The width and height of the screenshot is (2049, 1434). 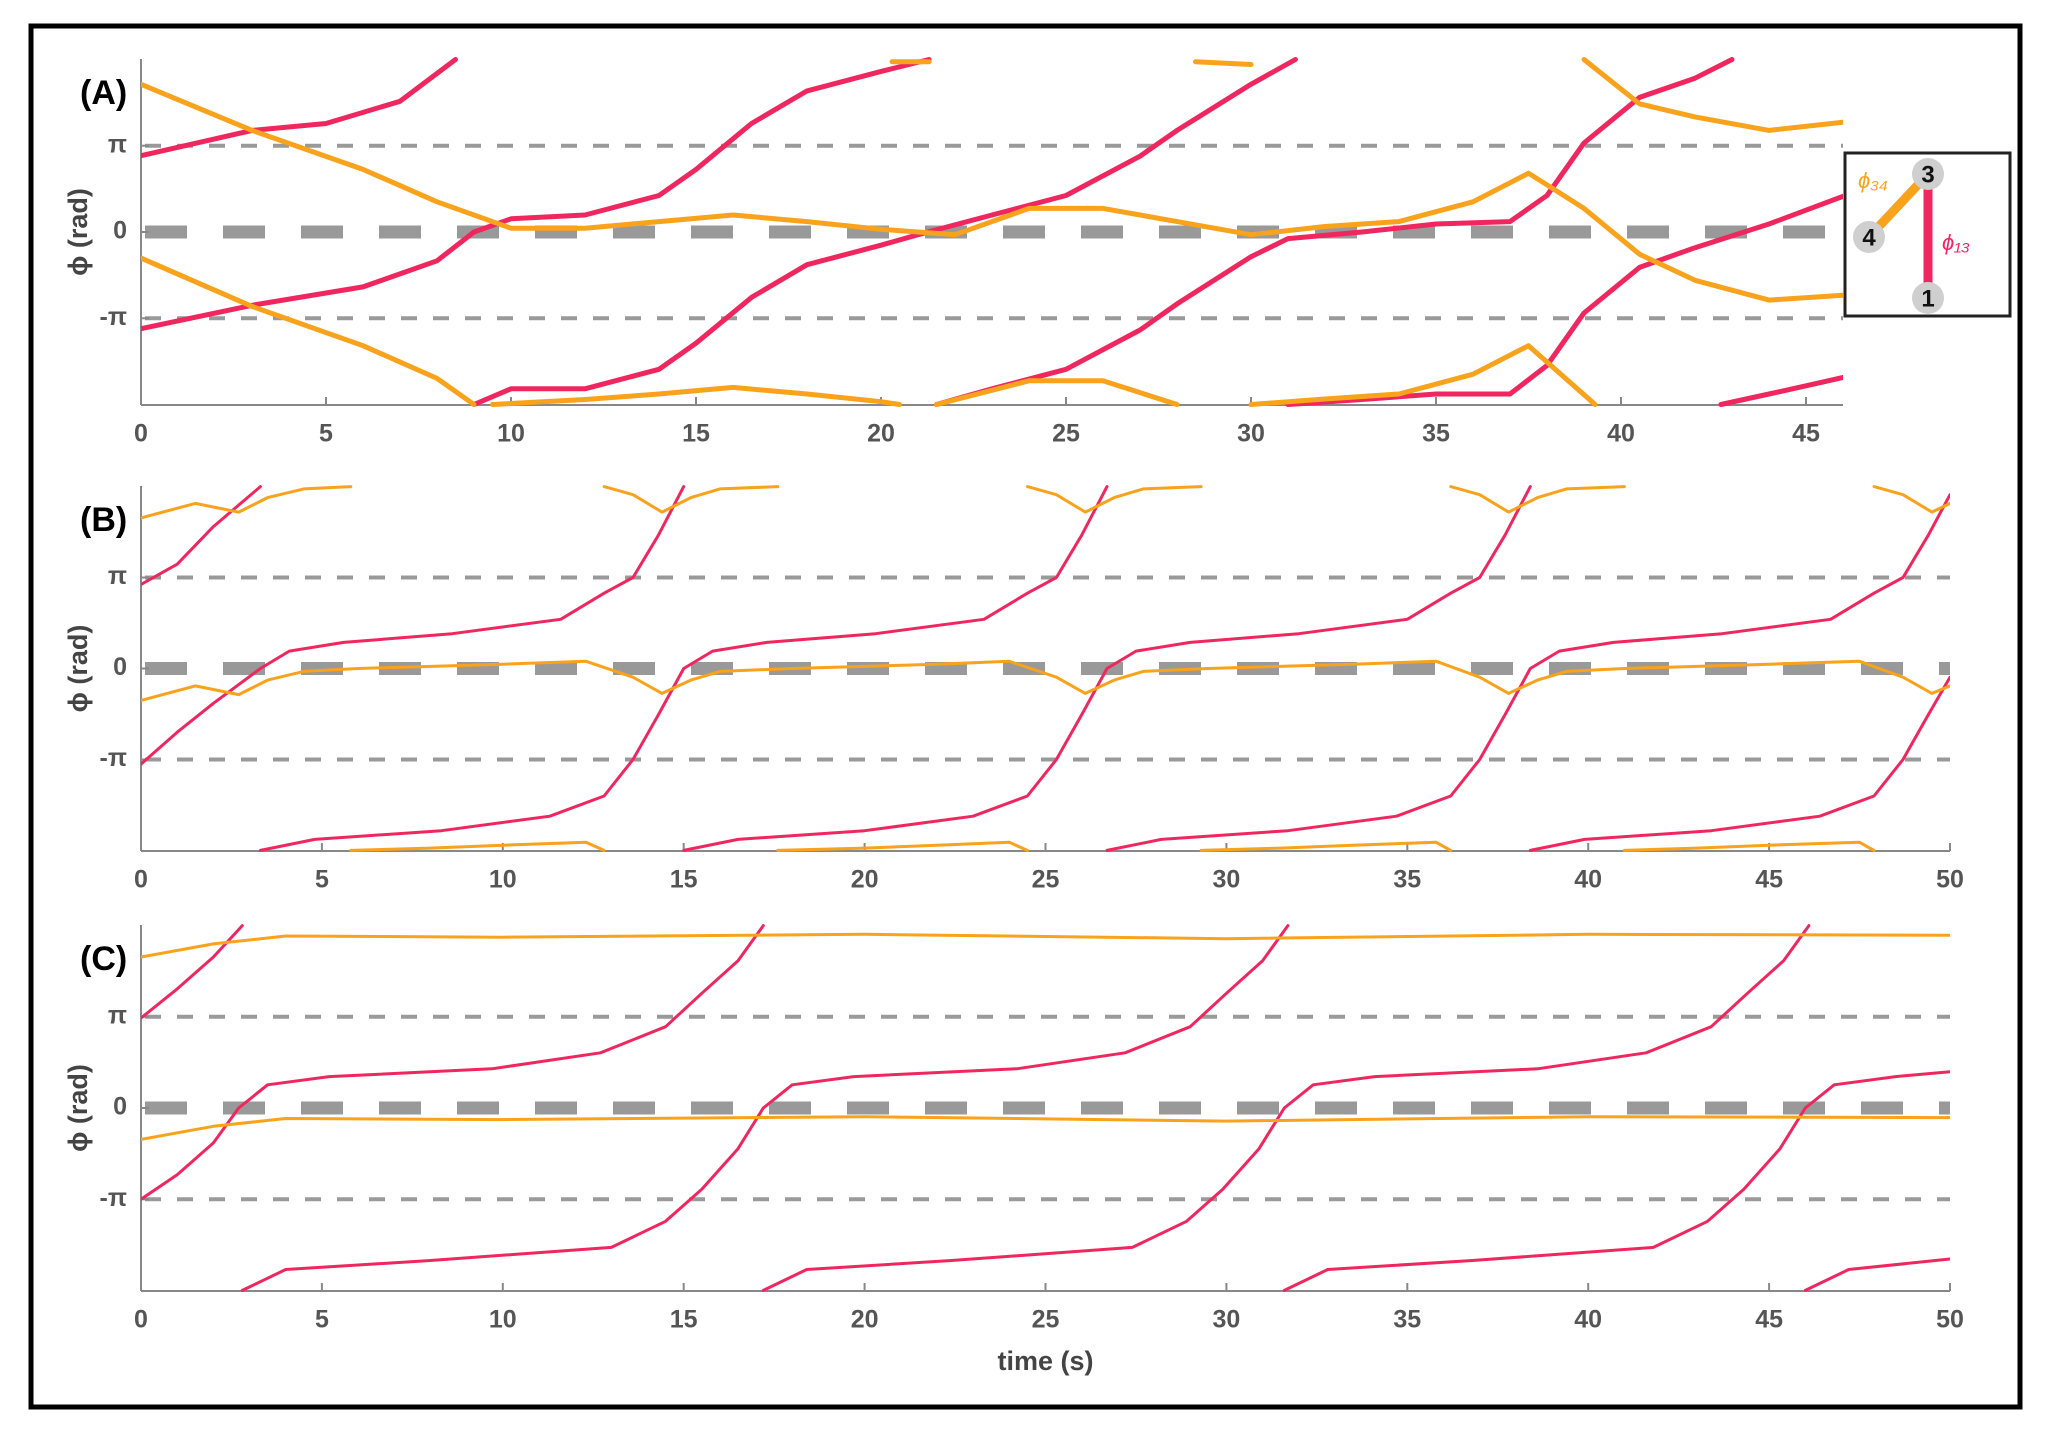 What do you see at coordinates (1873, 180) in the screenshot?
I see `phase-label: ϕ₃₄` at bounding box center [1873, 180].